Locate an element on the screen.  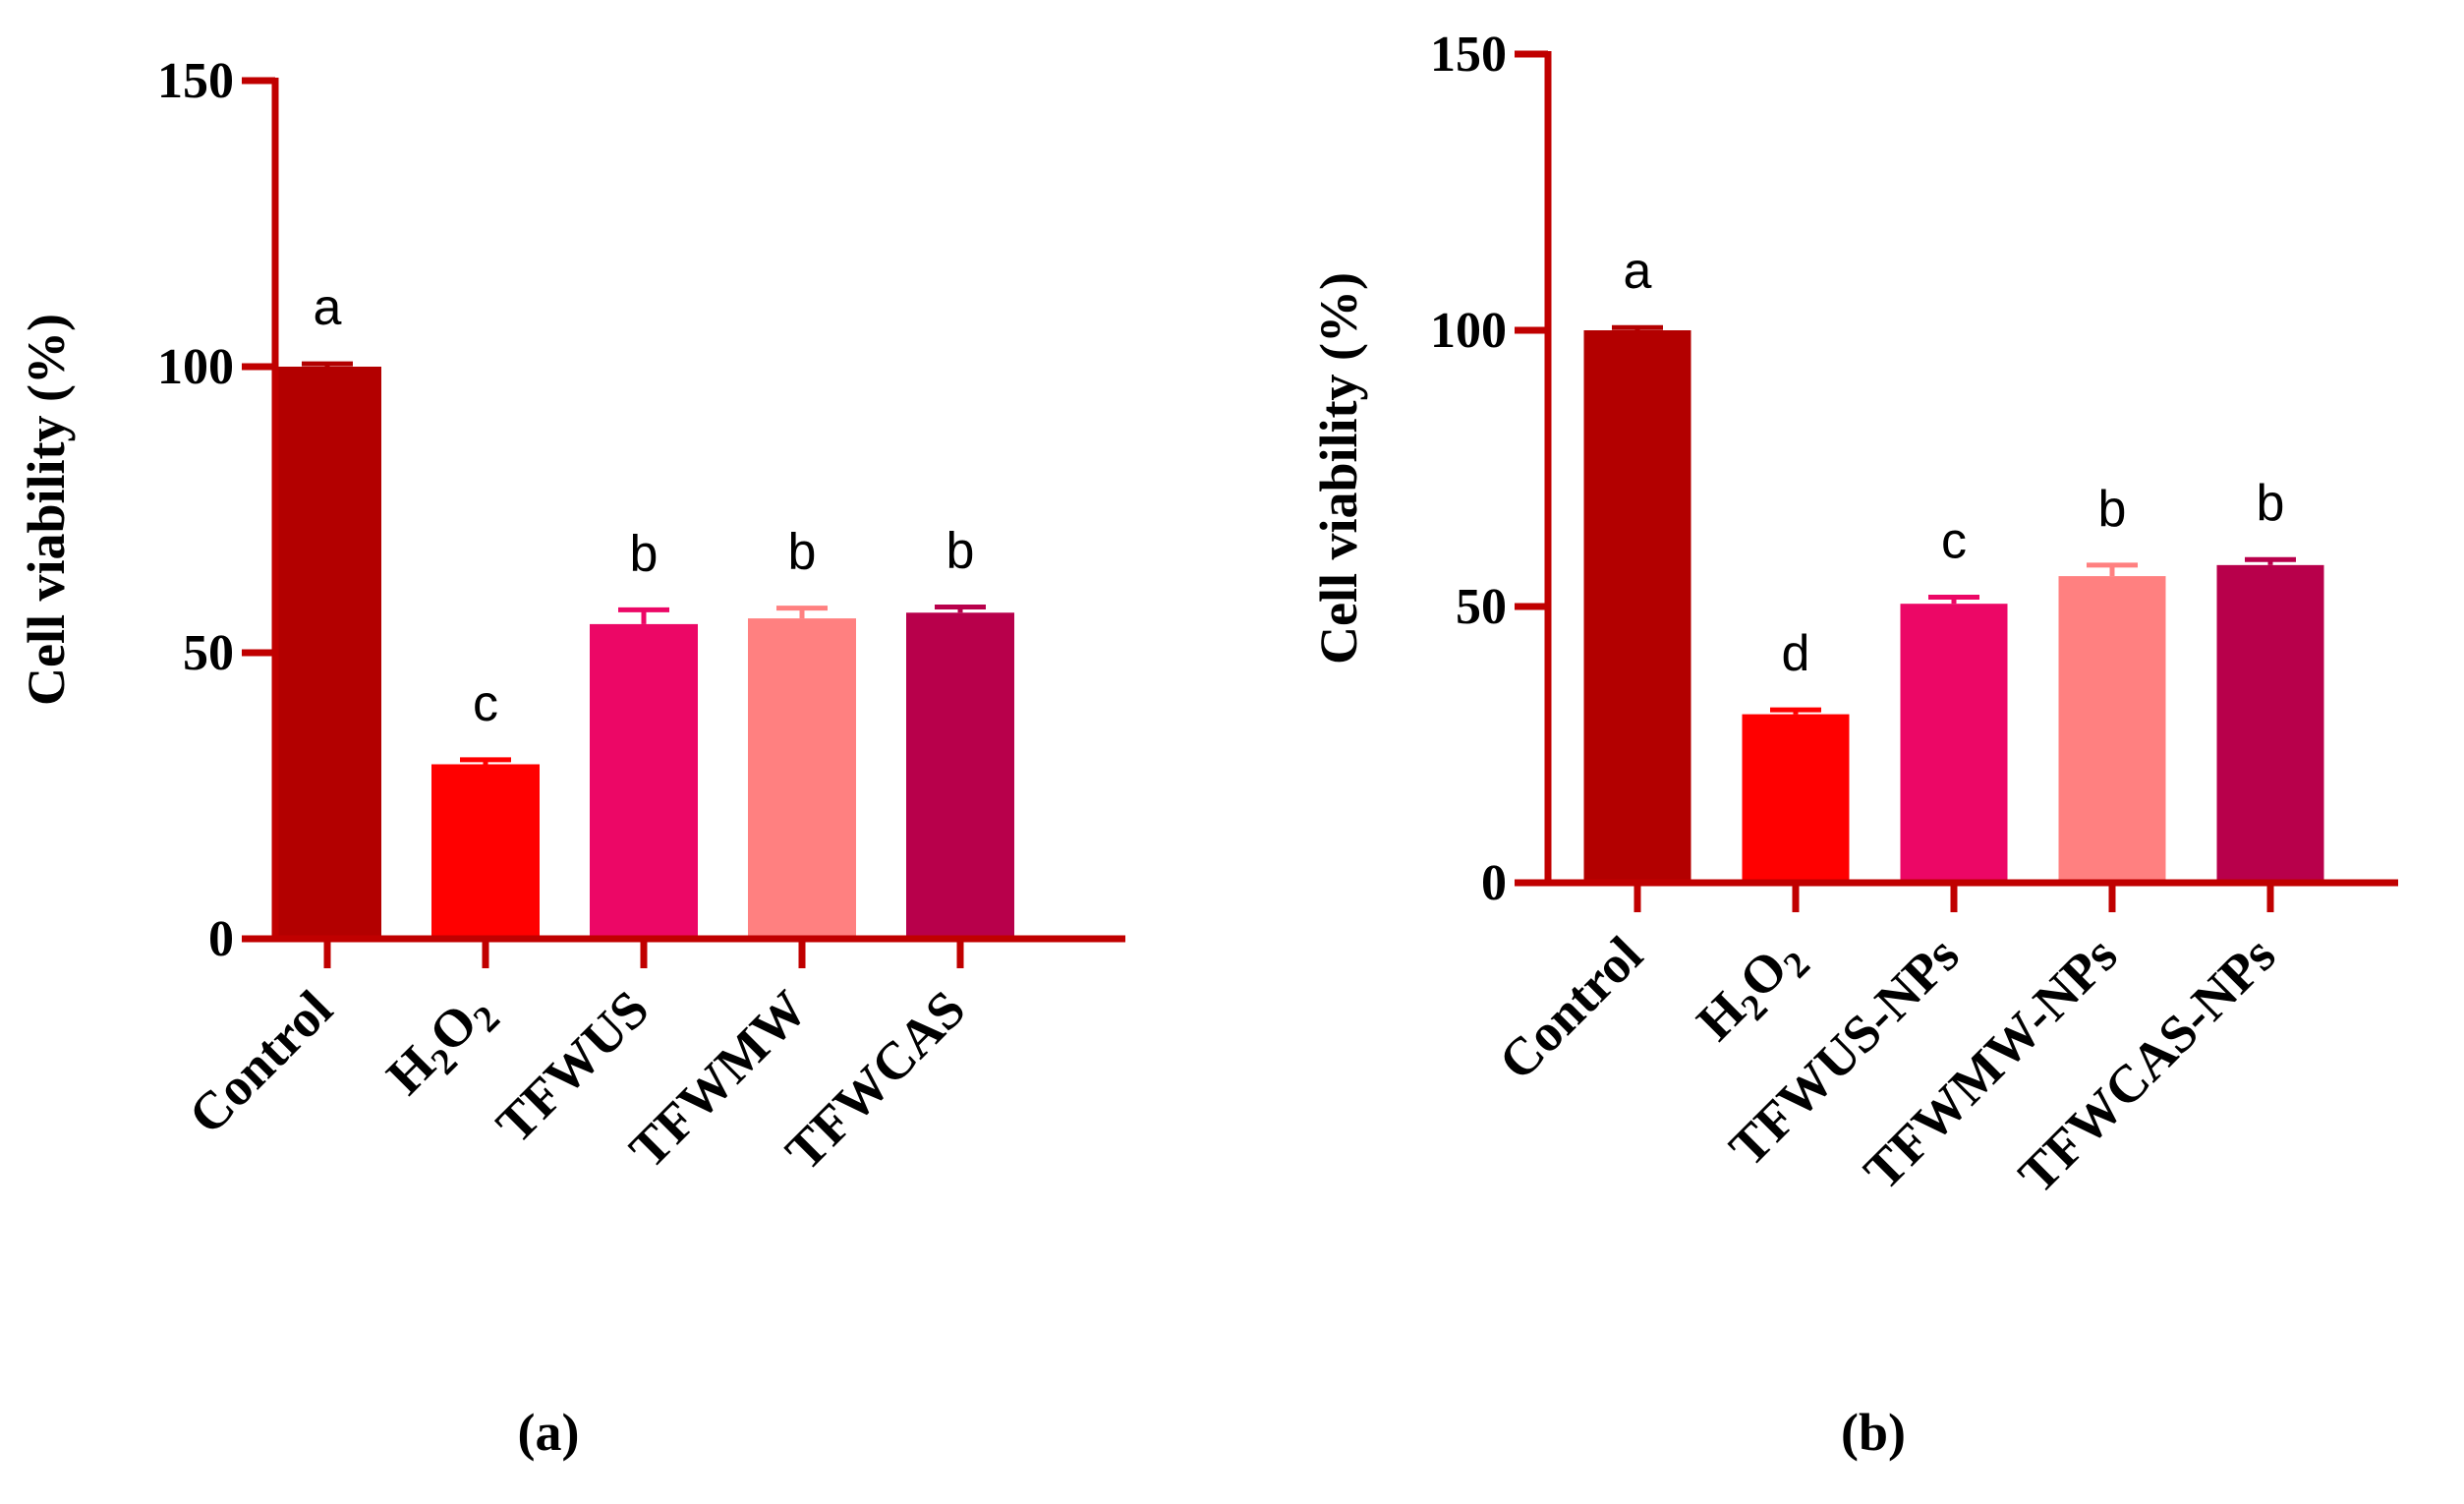
panel-label: (a) is located at coordinates (549, 1432).